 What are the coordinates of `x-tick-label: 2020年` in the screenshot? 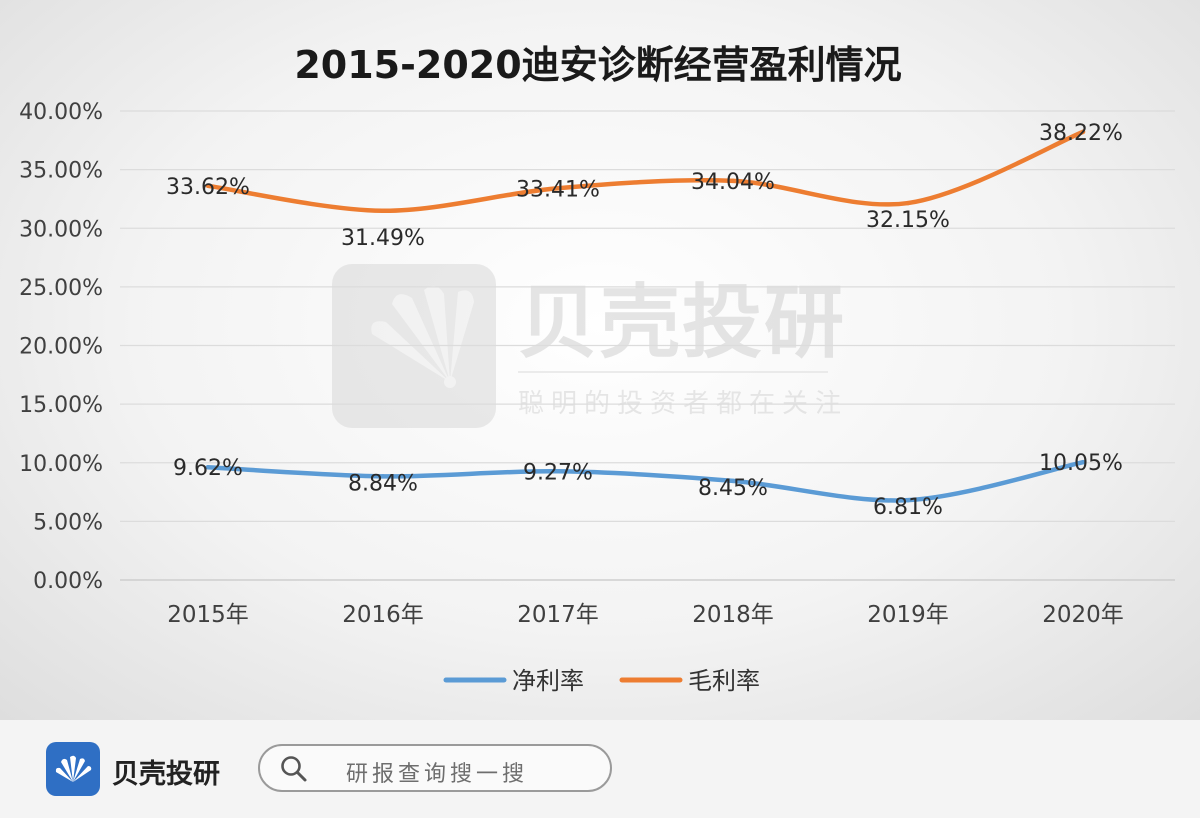 It's located at (1083, 615).